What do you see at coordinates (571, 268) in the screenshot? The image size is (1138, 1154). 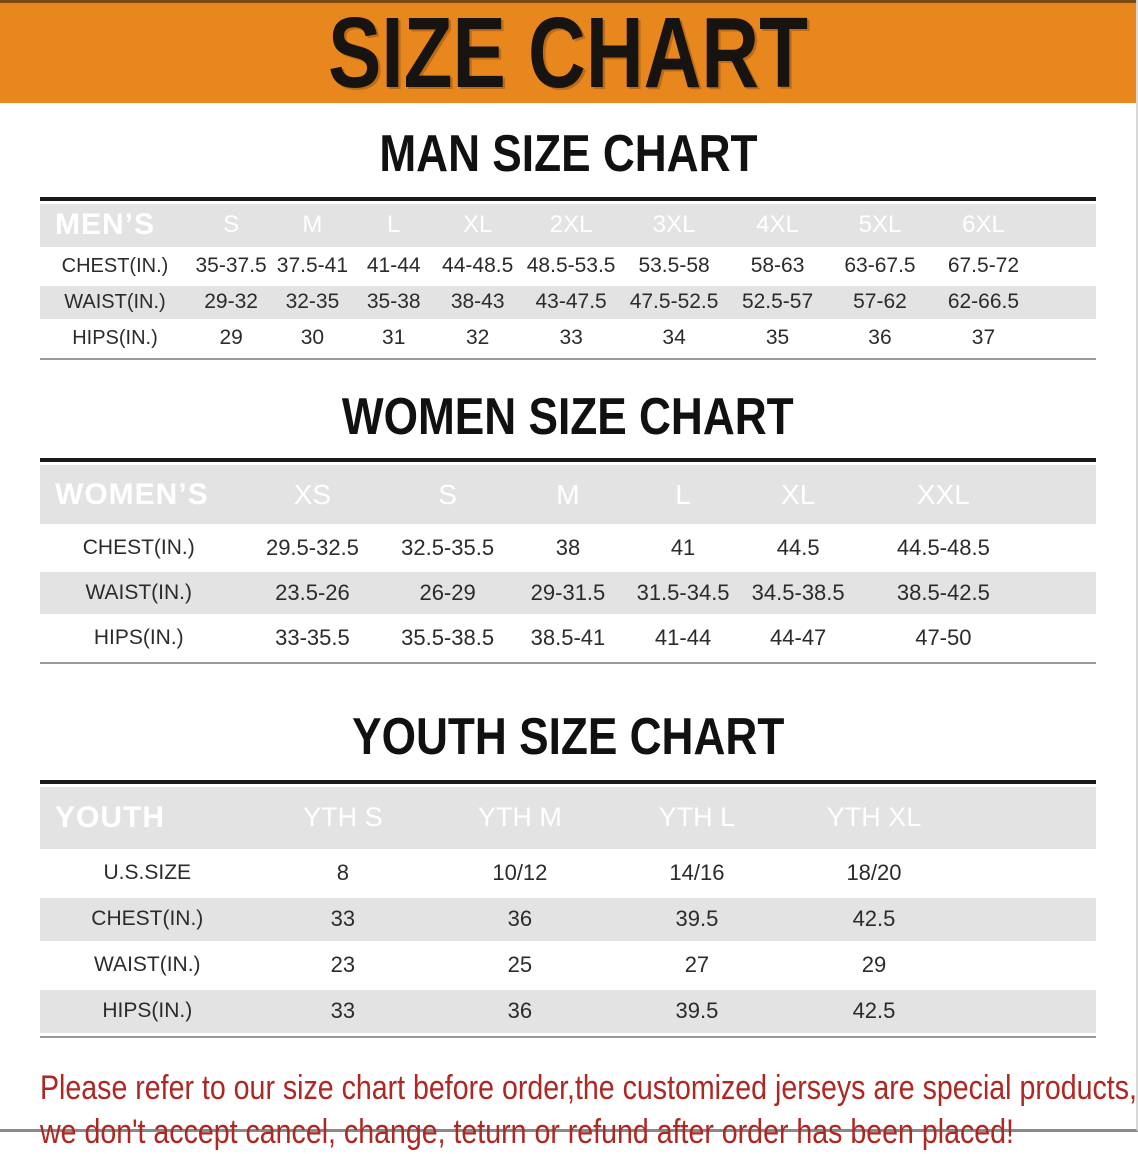 I see `cell: 48.5-53.5` at bounding box center [571, 268].